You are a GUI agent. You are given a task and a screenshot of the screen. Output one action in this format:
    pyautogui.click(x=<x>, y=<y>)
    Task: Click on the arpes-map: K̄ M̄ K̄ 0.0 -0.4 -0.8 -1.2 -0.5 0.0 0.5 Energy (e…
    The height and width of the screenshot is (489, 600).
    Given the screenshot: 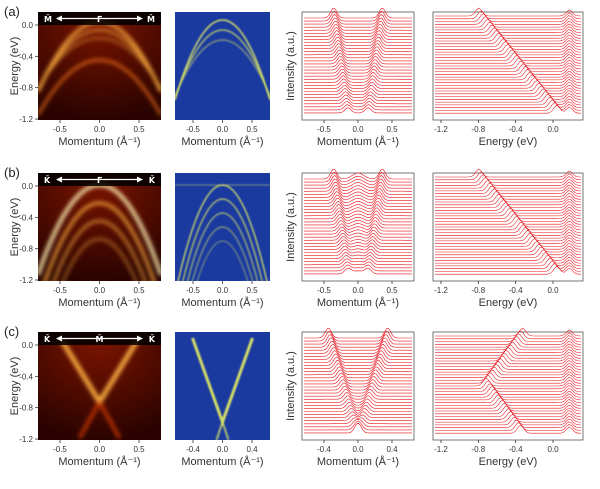 What is the action you would take?
    pyautogui.click(x=85, y=400)
    